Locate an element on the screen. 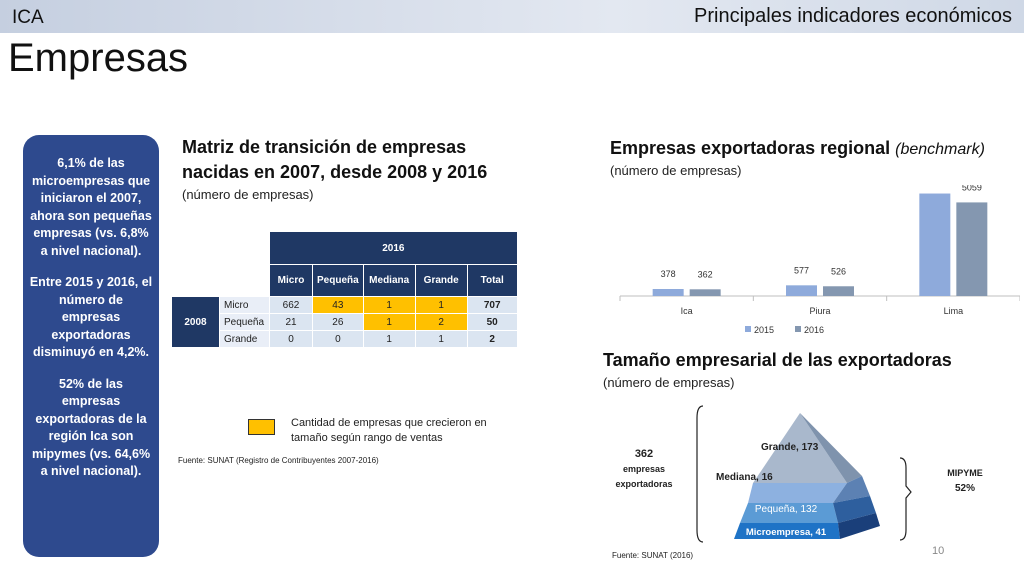 The width and height of the screenshot is (1024, 576). exporters-title-italic: (benchmark) is located at coordinates (940, 149).